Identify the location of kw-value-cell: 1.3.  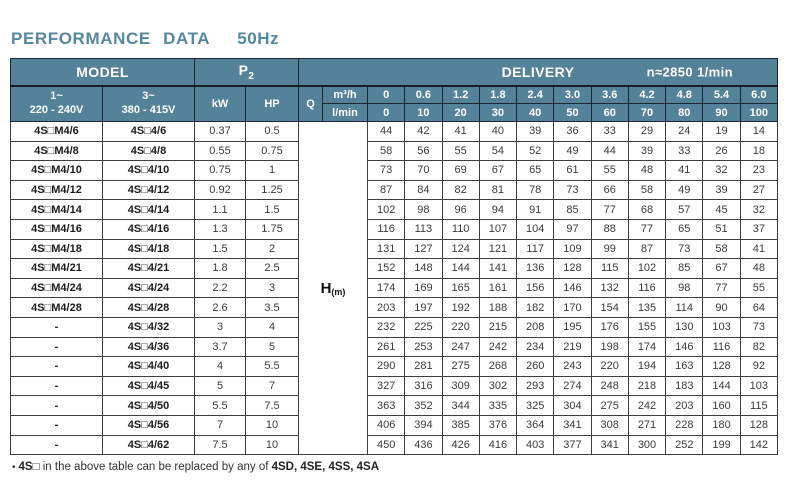
(220, 229).